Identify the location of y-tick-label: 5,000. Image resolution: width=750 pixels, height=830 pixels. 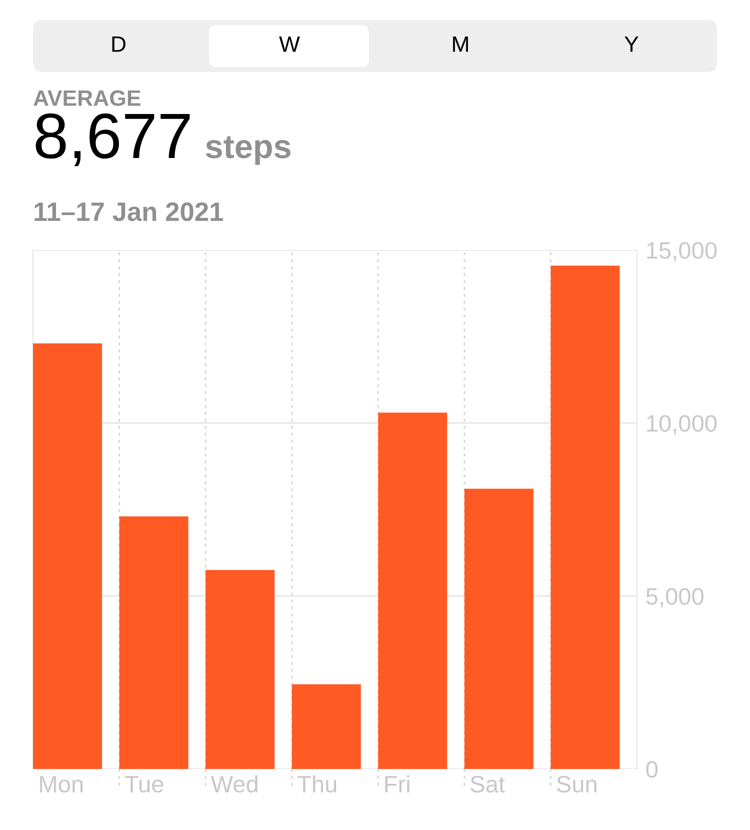
(675, 598).